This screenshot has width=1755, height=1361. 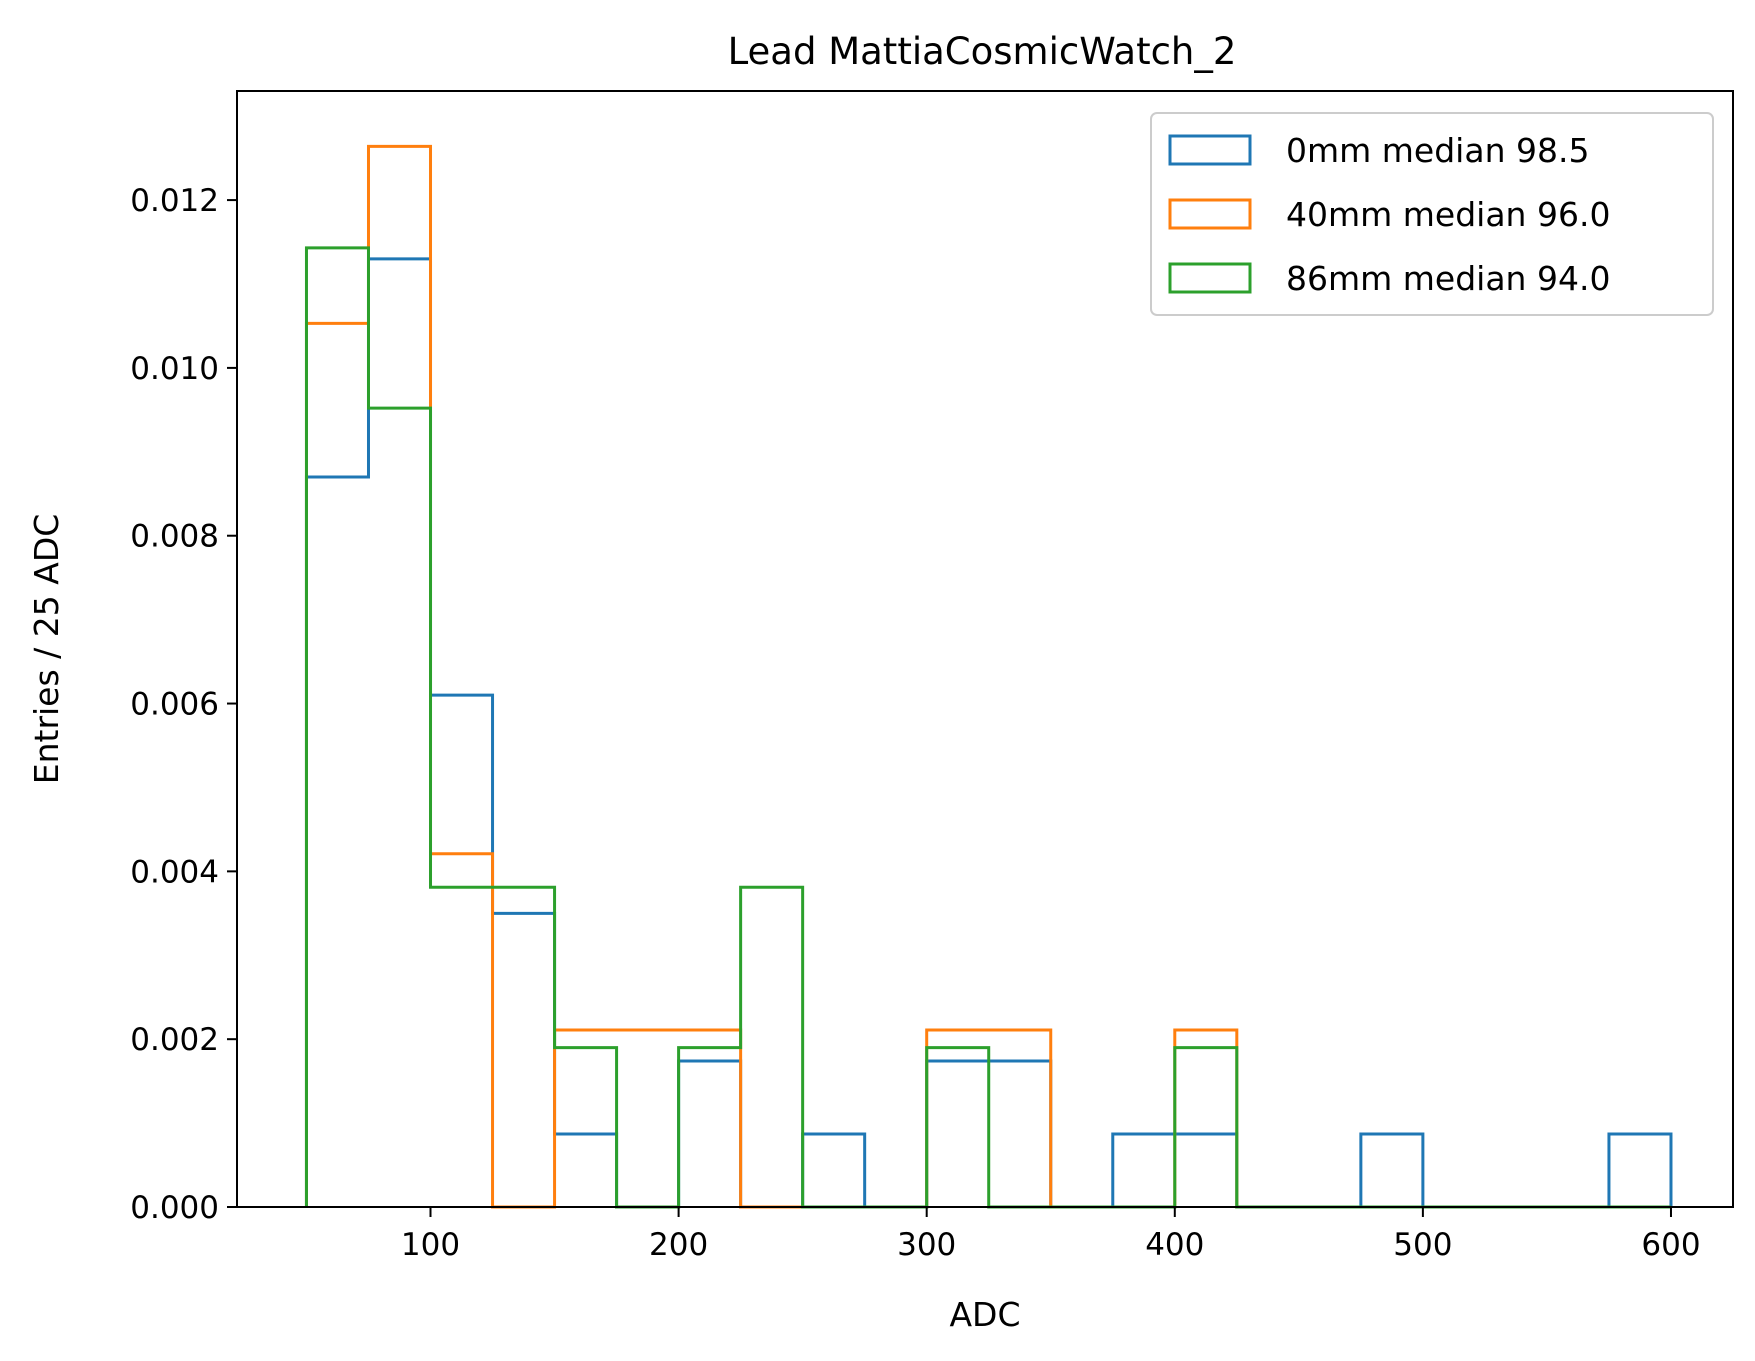 I want to click on x-tick-label: 200, so click(x=678, y=1245).